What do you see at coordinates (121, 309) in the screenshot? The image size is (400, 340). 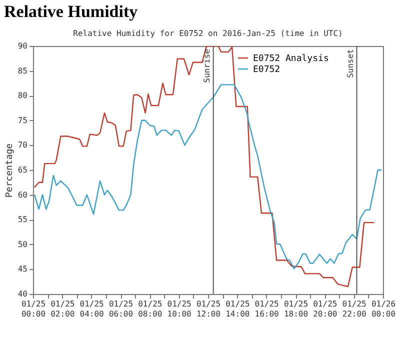 I see `x-tick-label: 01/25 06:00` at bounding box center [121, 309].